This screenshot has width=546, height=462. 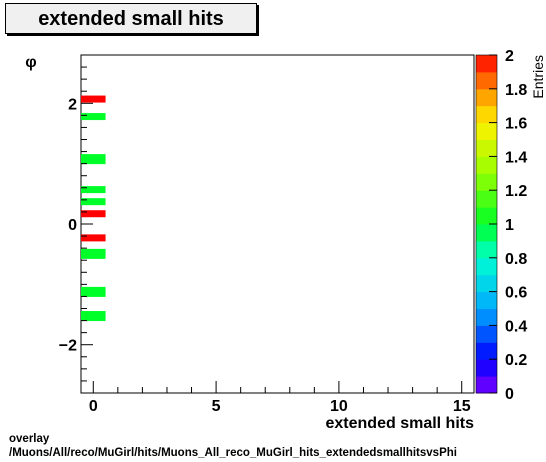 What do you see at coordinates (216, 406) in the screenshot?
I see `x-tick-label: 5` at bounding box center [216, 406].